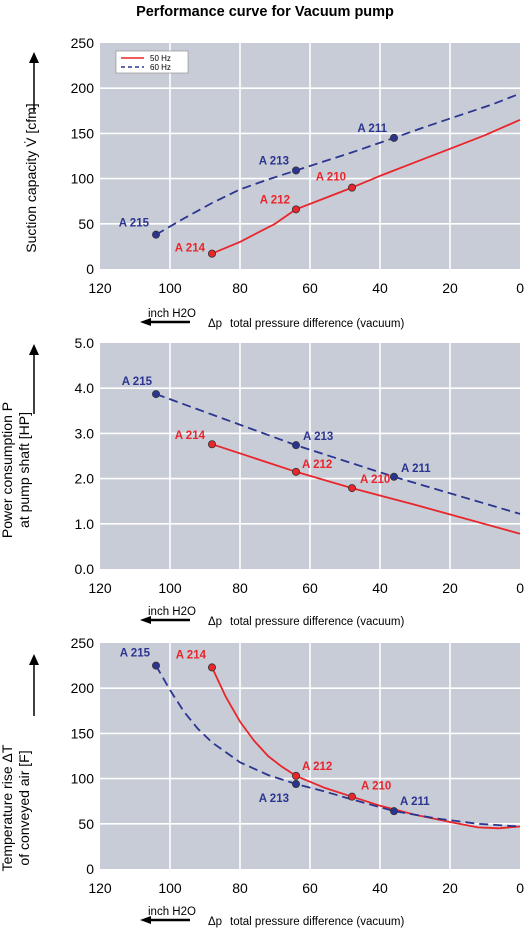 Image resolution: width=530 pixels, height=935 pixels. Describe the element at coordinates (7, 807) in the screenshot. I see `y-axis-label: Temperature rise ΔT` at that location.